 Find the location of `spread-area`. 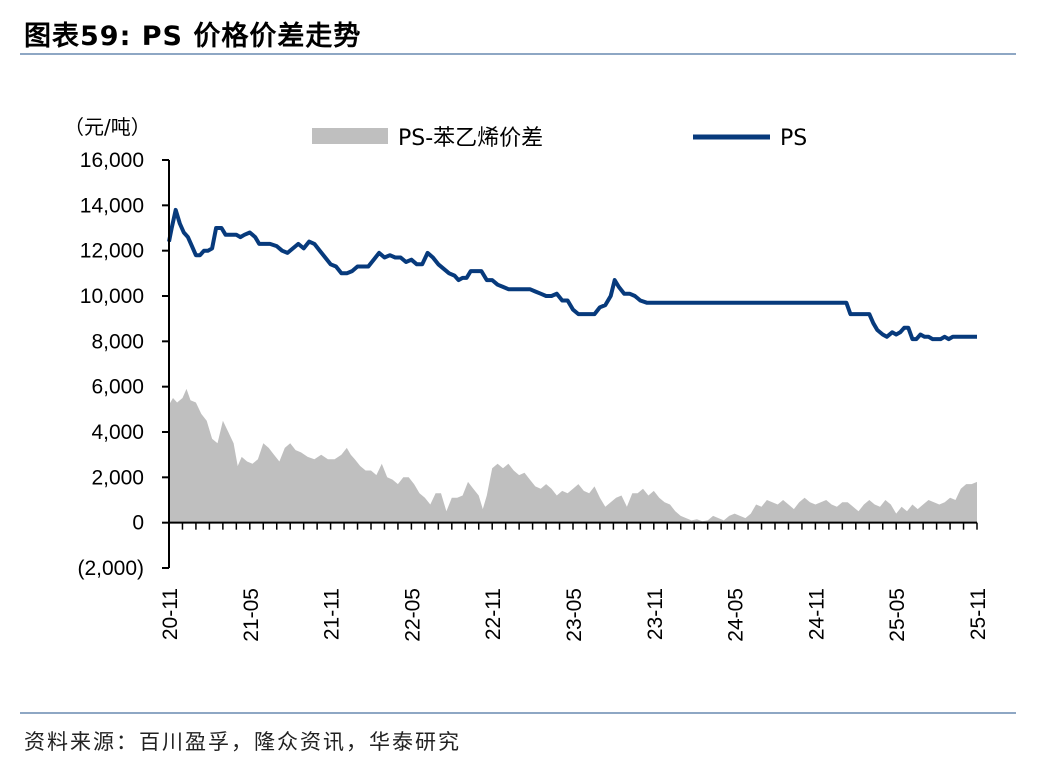

spread-area is located at coordinates (573, 455).